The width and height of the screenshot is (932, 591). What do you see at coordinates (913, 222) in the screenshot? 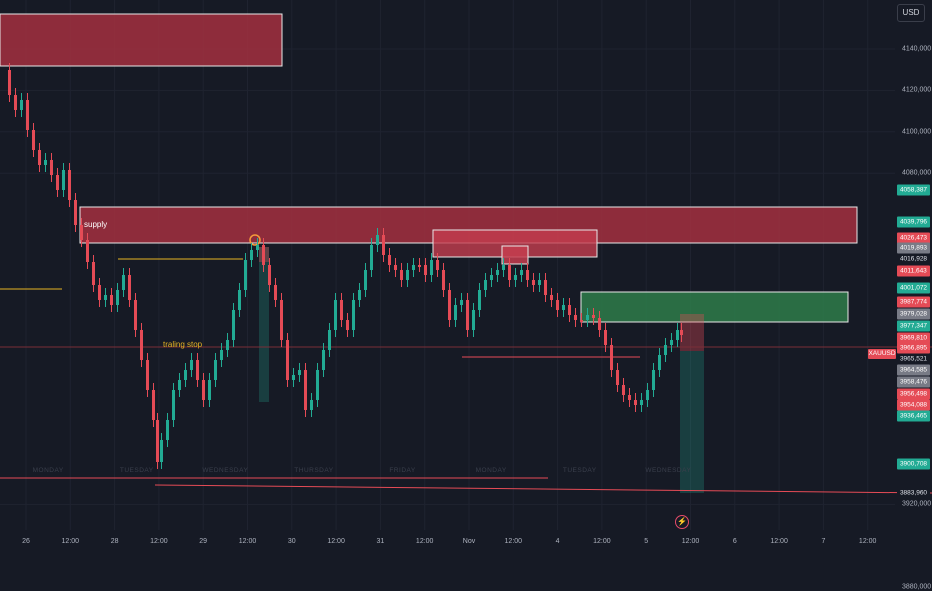
I see `price-badge: 4039,796` at bounding box center [913, 222].